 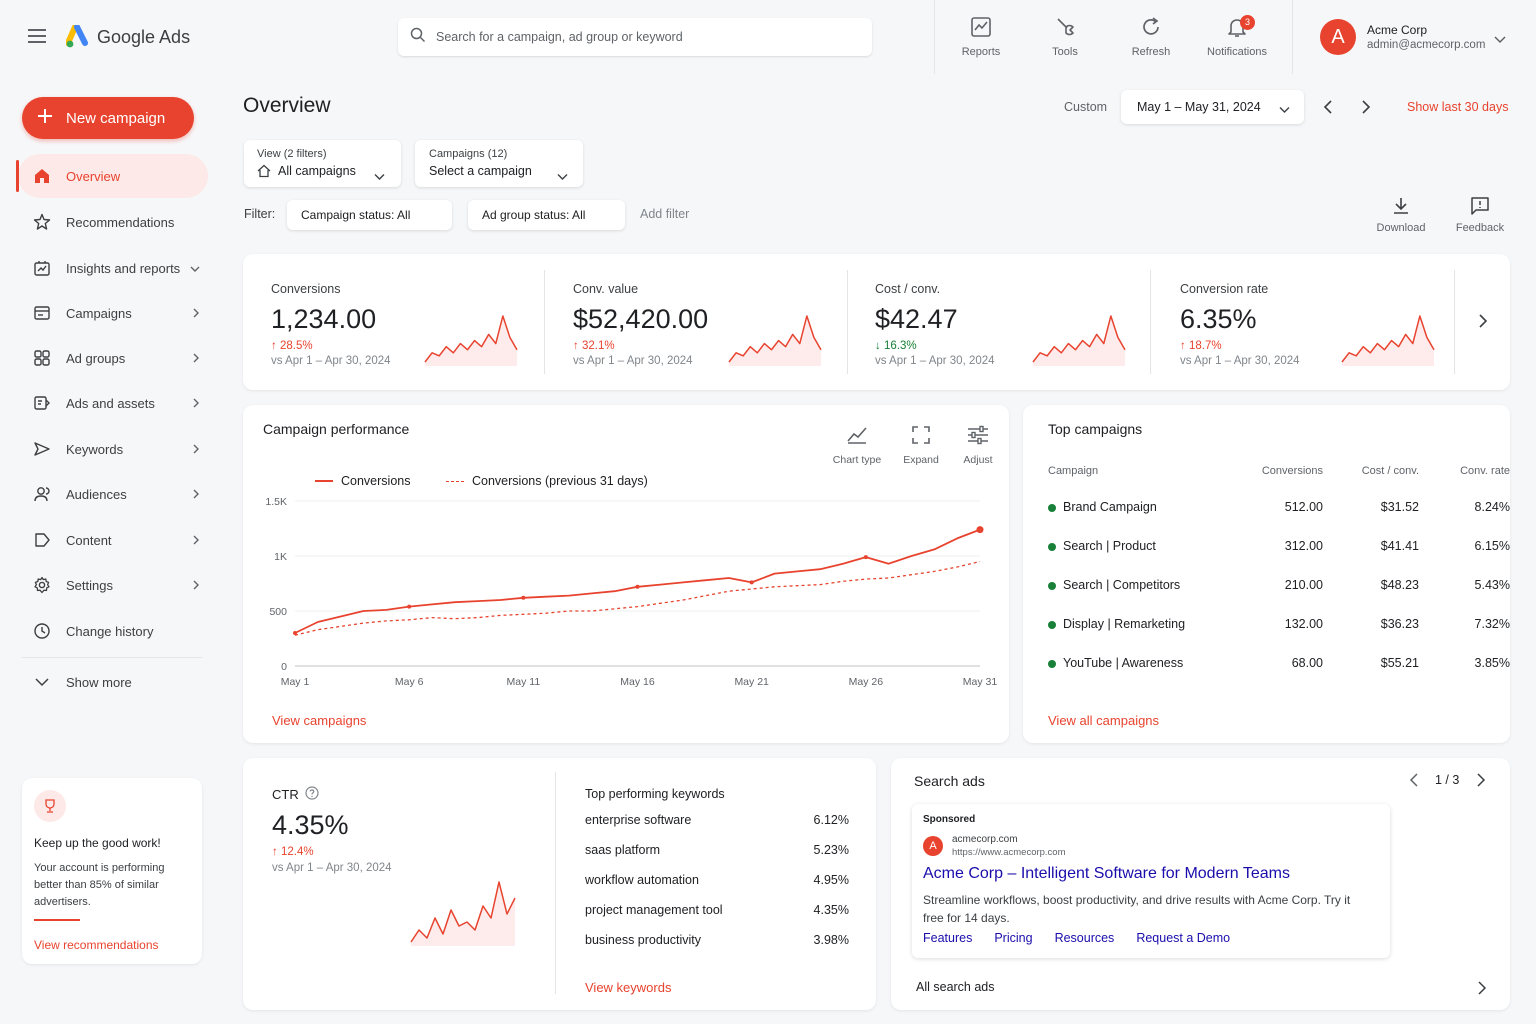 What do you see at coordinates (831, 910) in the screenshot?
I see `keyword-value: 4.35%` at bounding box center [831, 910].